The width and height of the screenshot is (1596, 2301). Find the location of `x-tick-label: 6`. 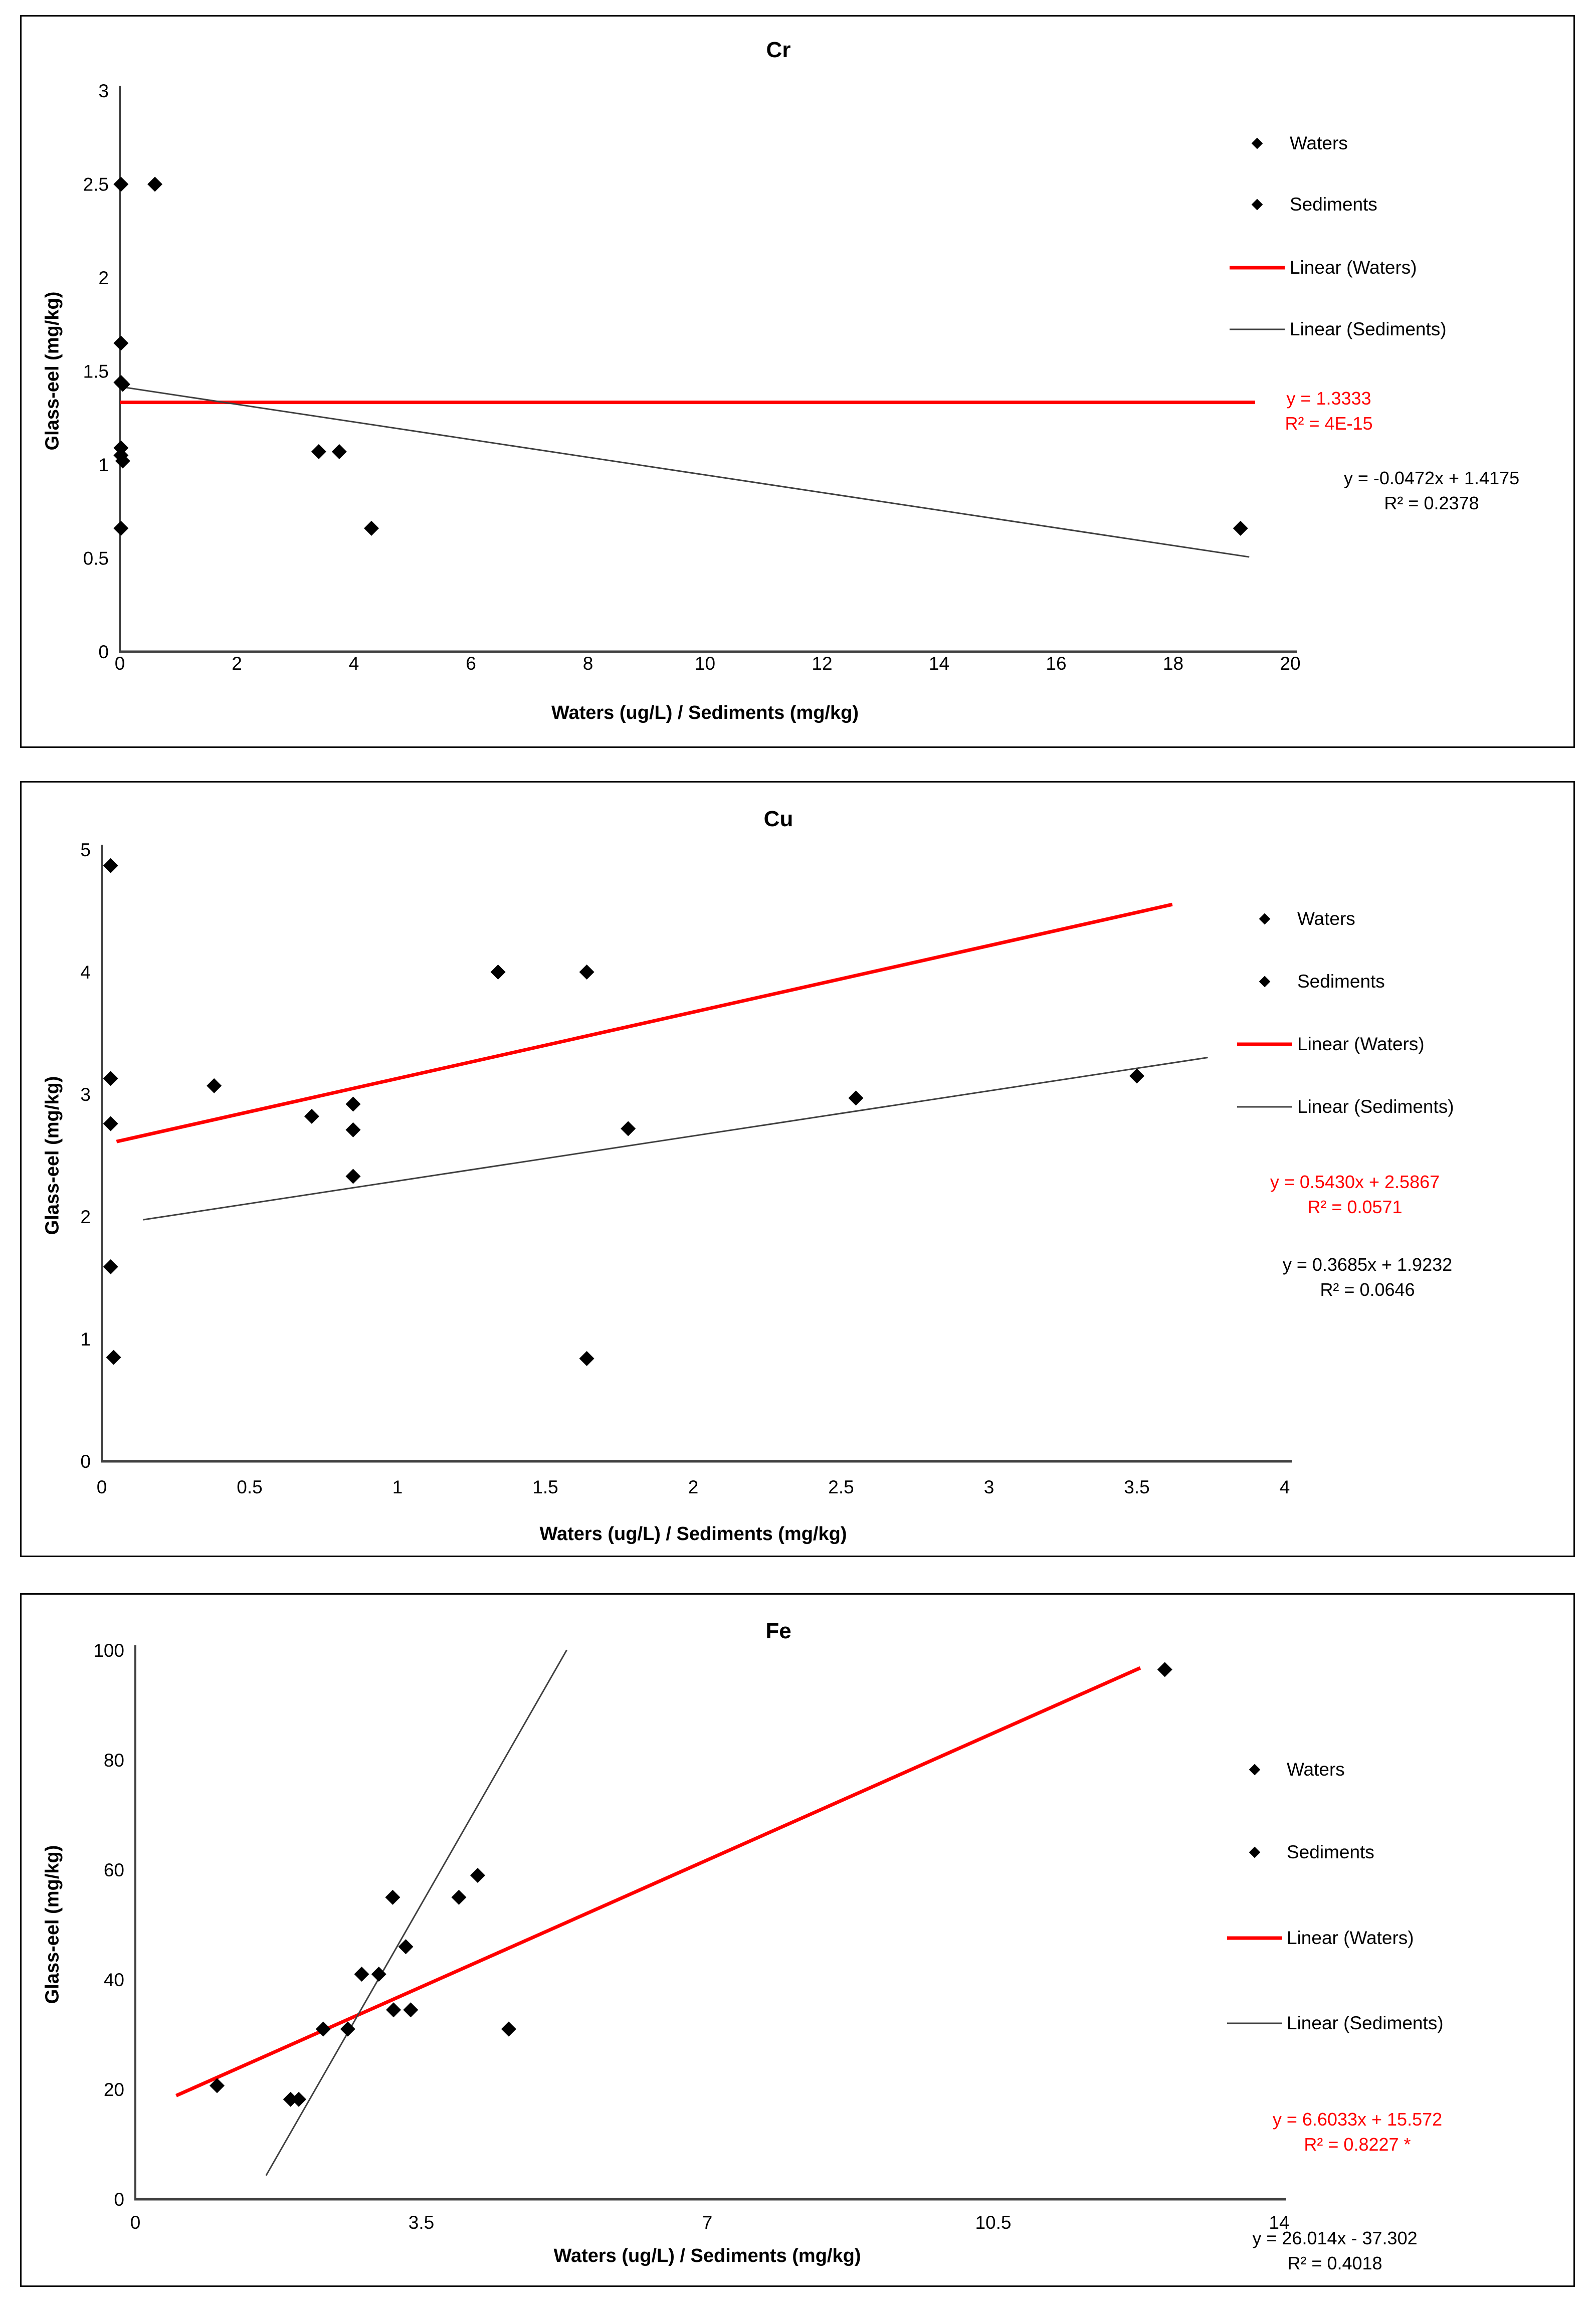

x-tick-label: 6 is located at coordinates (471, 663).